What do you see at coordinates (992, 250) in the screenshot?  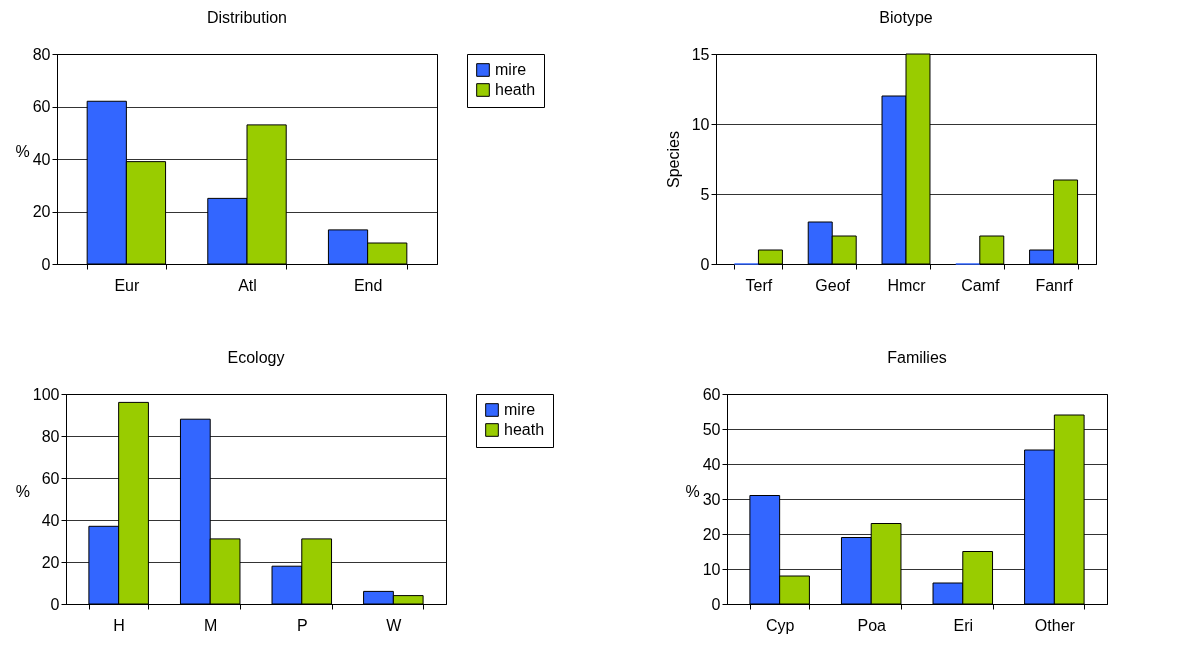 I see `bar` at bounding box center [992, 250].